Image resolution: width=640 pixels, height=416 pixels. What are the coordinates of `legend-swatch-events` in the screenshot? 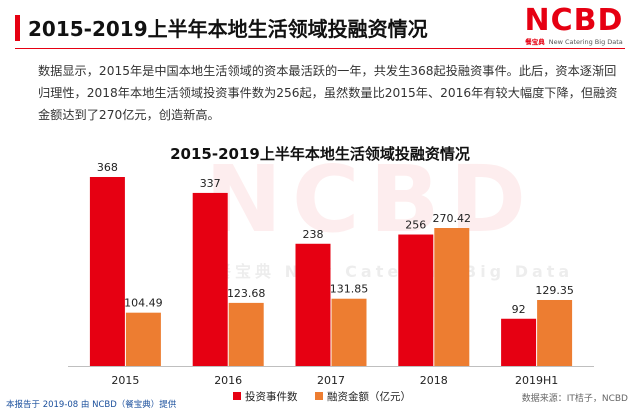 It's located at (237, 396).